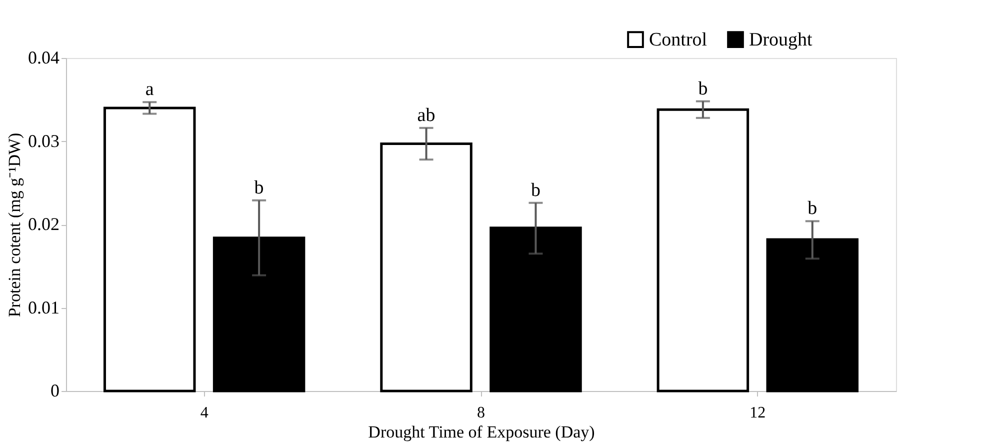 The height and width of the screenshot is (443, 985). I want to click on x-tick-label: 8, so click(481, 413).